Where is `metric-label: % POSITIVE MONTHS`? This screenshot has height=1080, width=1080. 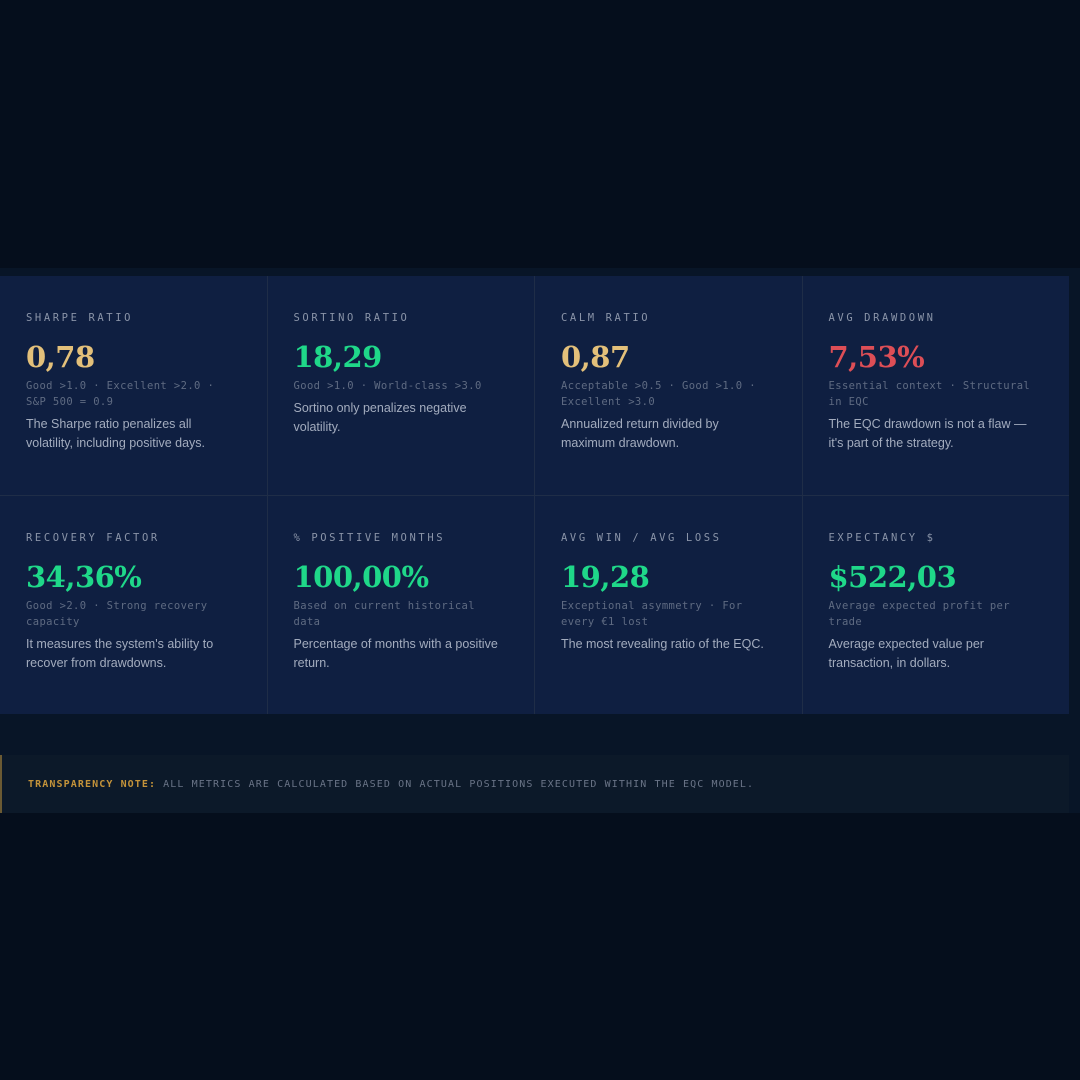
metric-label: % POSITIVE MONTHS is located at coordinates (369, 537).